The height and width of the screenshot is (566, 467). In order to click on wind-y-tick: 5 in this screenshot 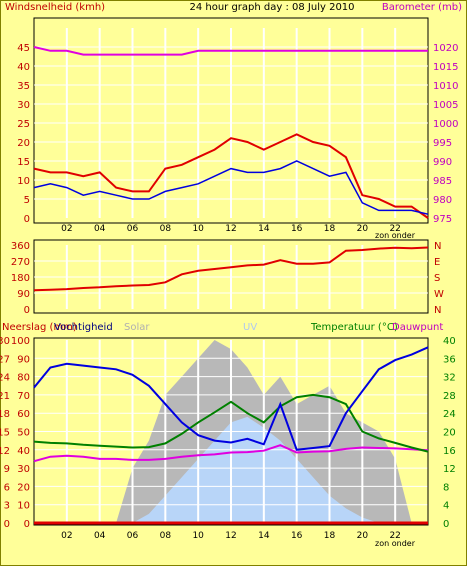, I will do `click(27, 200)`.